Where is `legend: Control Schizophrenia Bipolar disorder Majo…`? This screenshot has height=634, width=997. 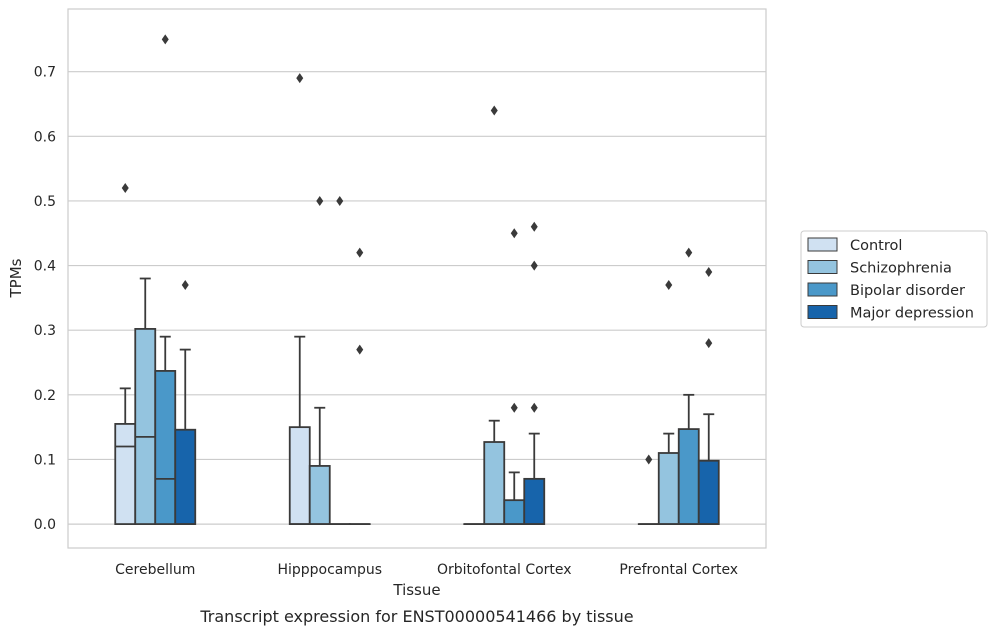 legend: Control Schizophrenia Bipolar disorder Majo… is located at coordinates (894, 279).